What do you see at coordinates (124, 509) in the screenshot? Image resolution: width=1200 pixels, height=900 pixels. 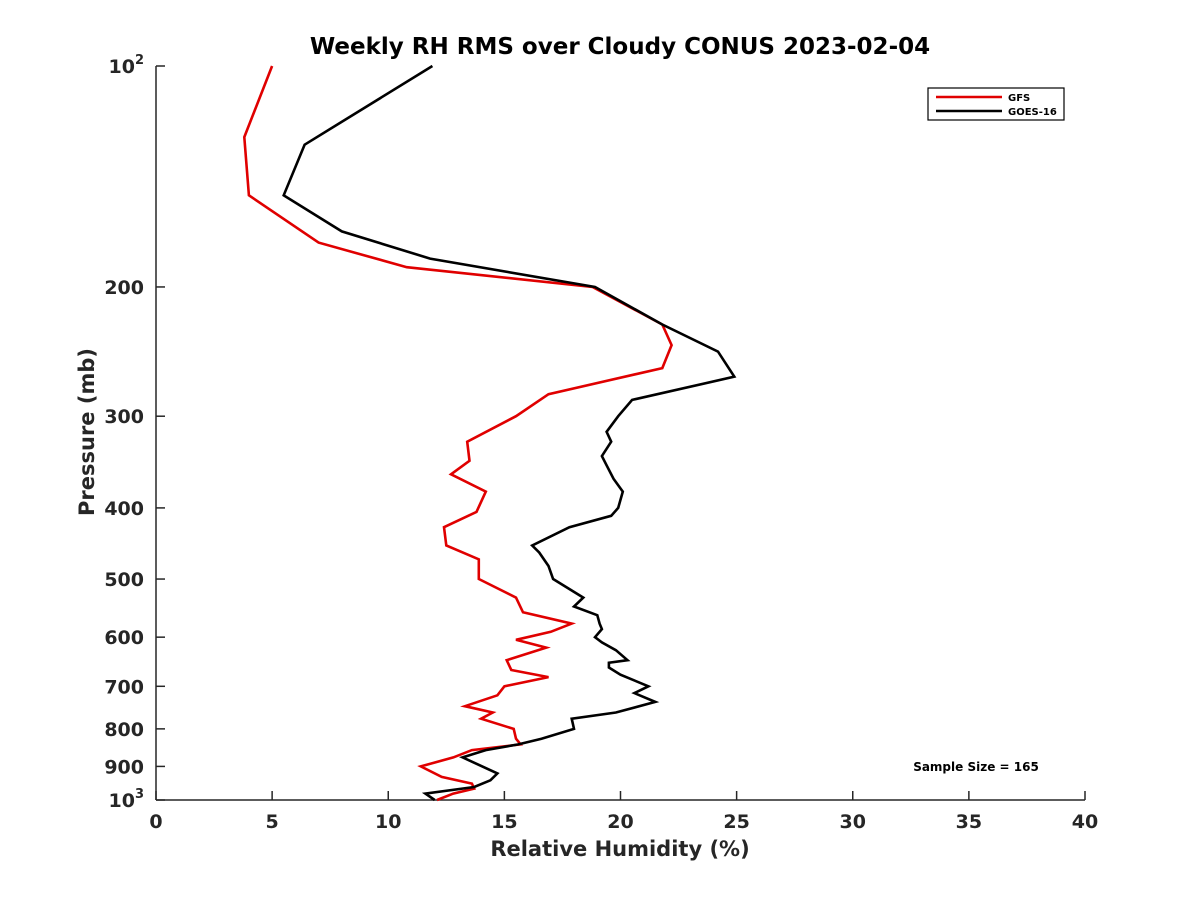 I see `y-tick-label: 400` at bounding box center [124, 509].